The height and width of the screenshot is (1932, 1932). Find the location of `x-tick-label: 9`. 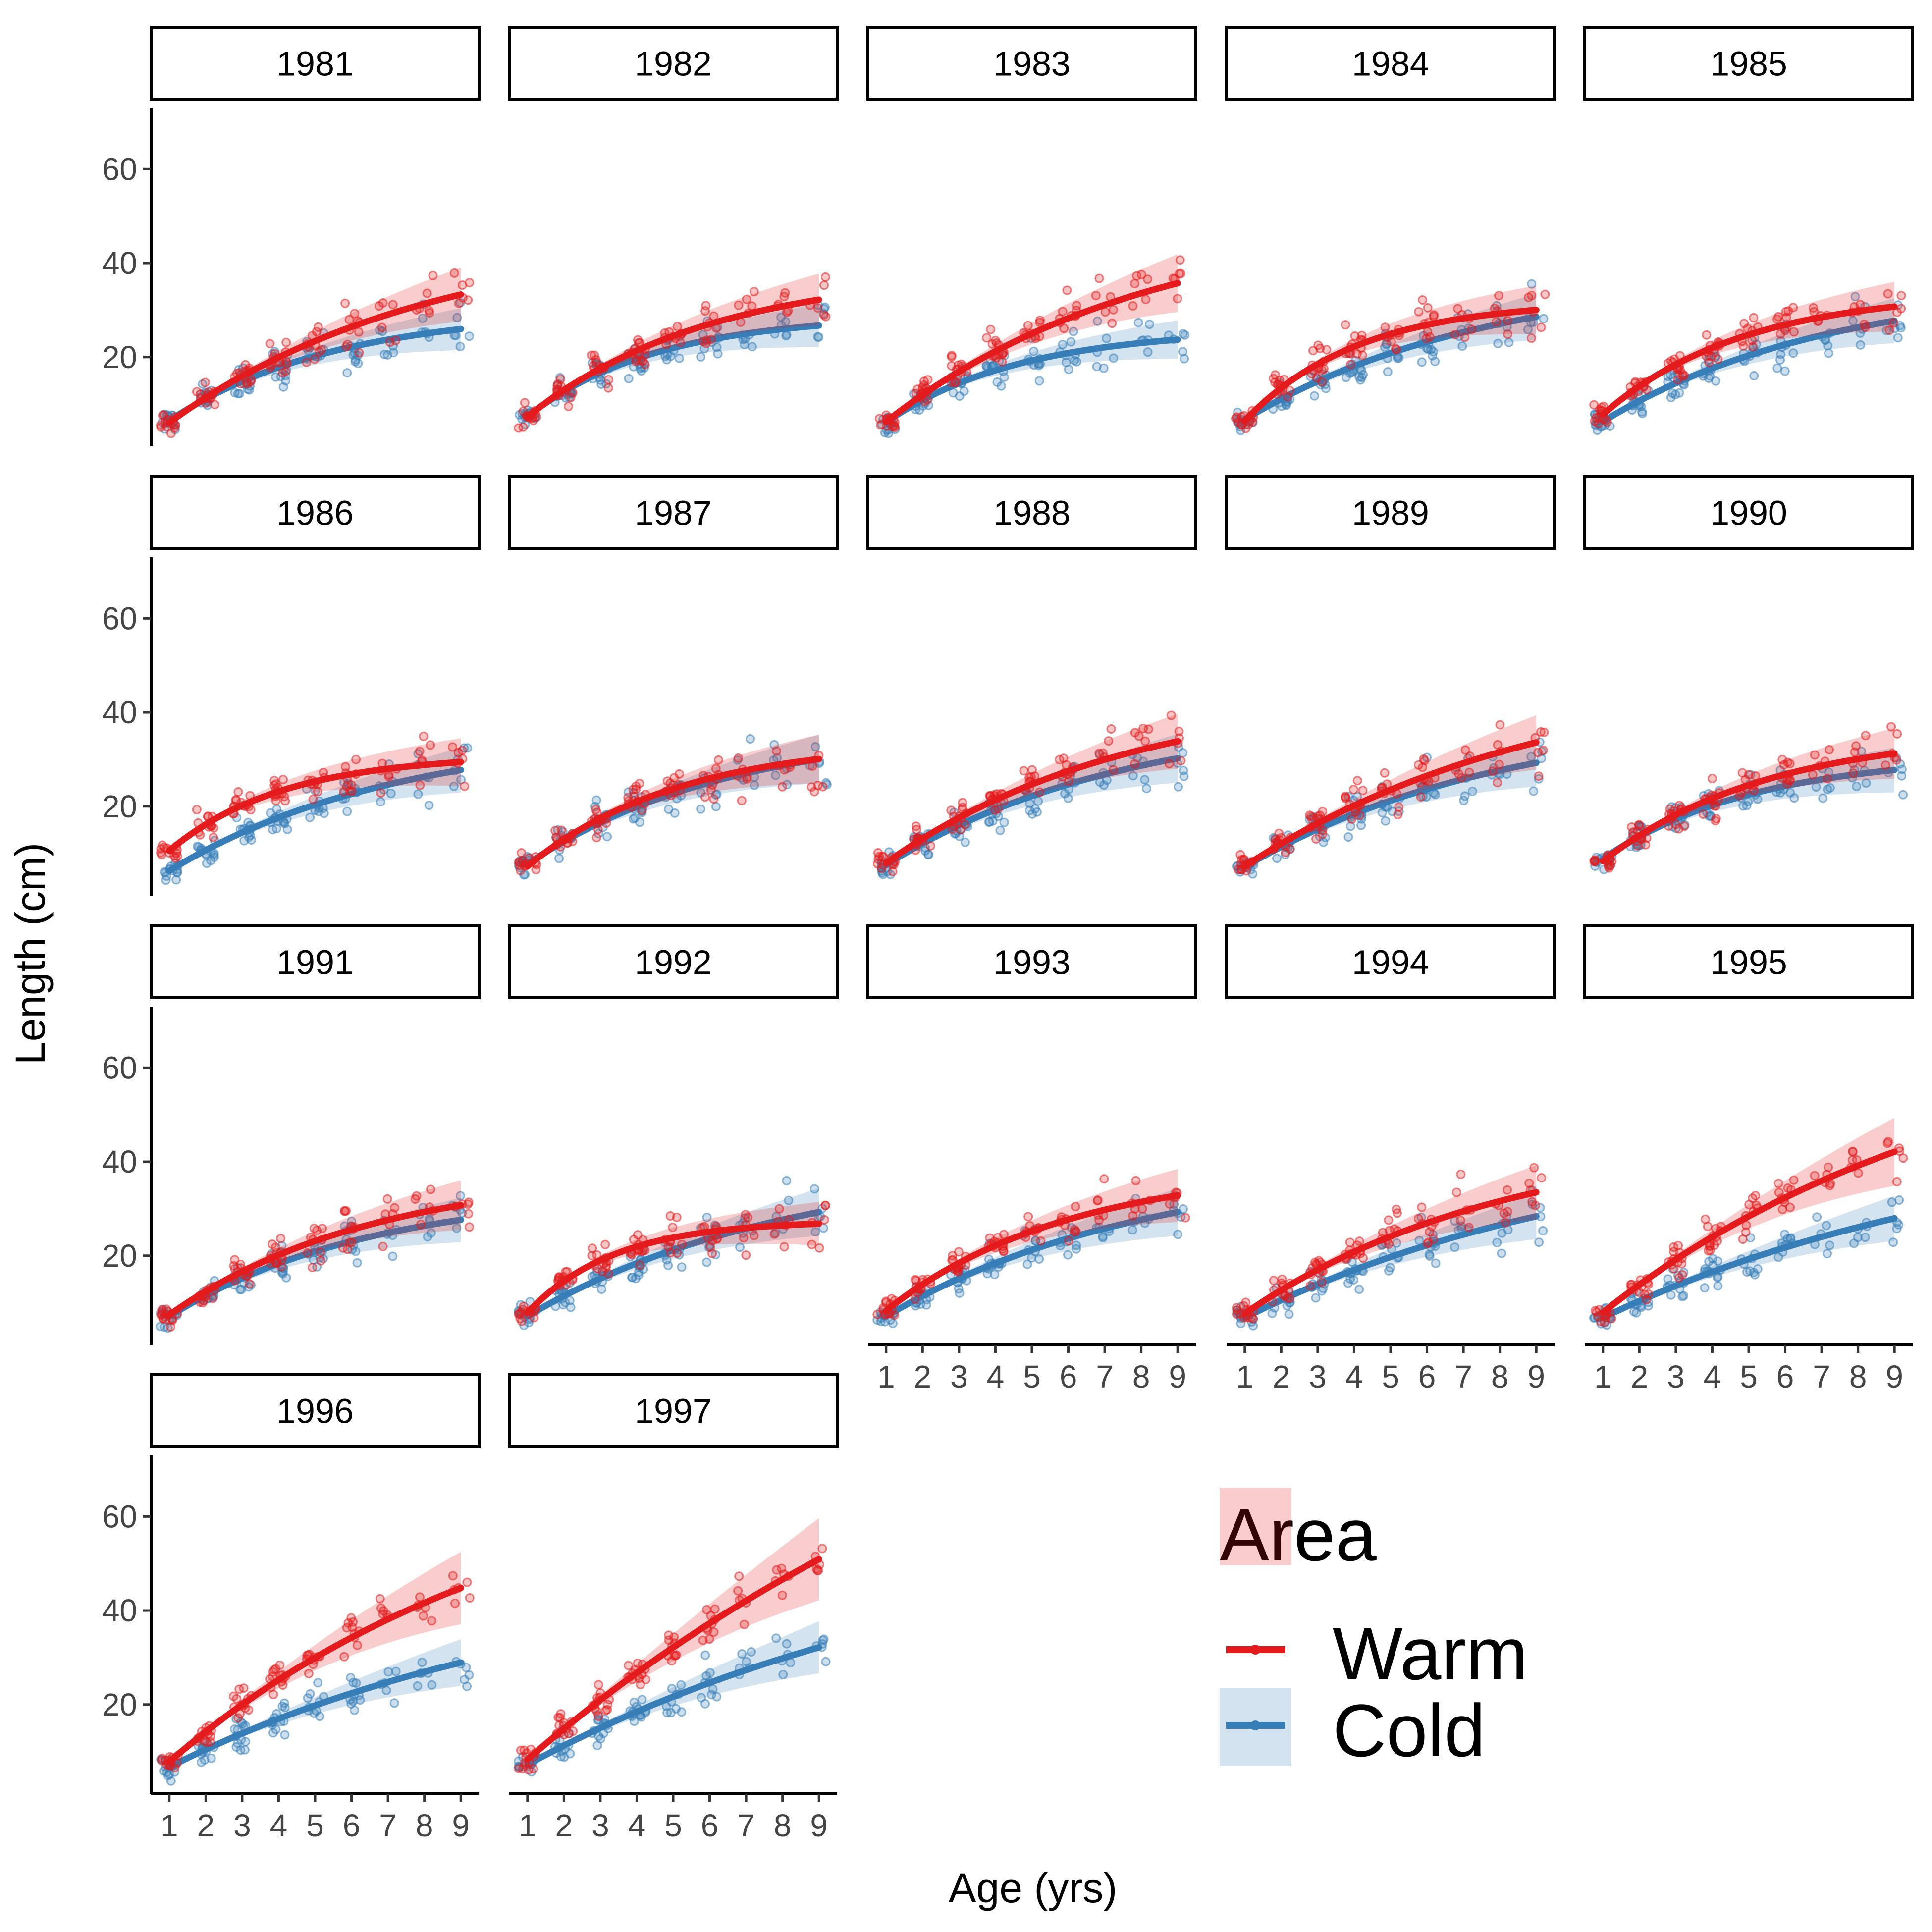

x-tick-label: 9 is located at coordinates (461, 1826).